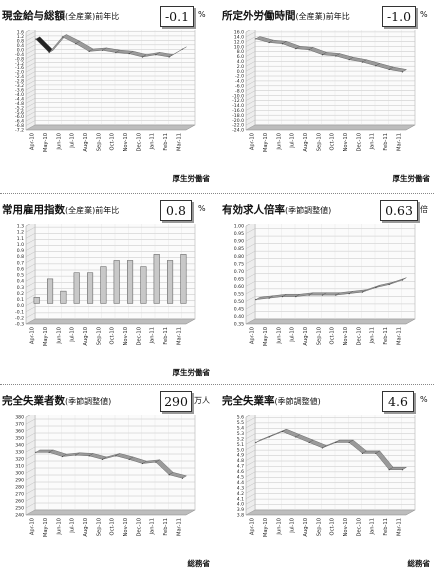 The image size is (434, 575). Describe the element at coordinates (238, 96) in the screenshot. I see `y-tick-label: -10.0` at that location.